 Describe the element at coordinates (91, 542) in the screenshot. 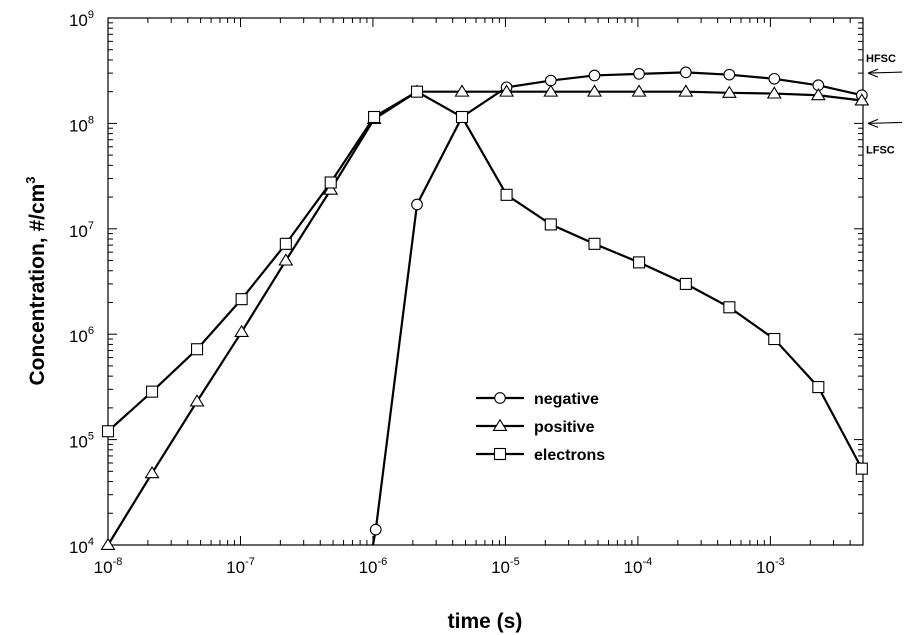

I see `y-tick-label-exp: 4` at that location.